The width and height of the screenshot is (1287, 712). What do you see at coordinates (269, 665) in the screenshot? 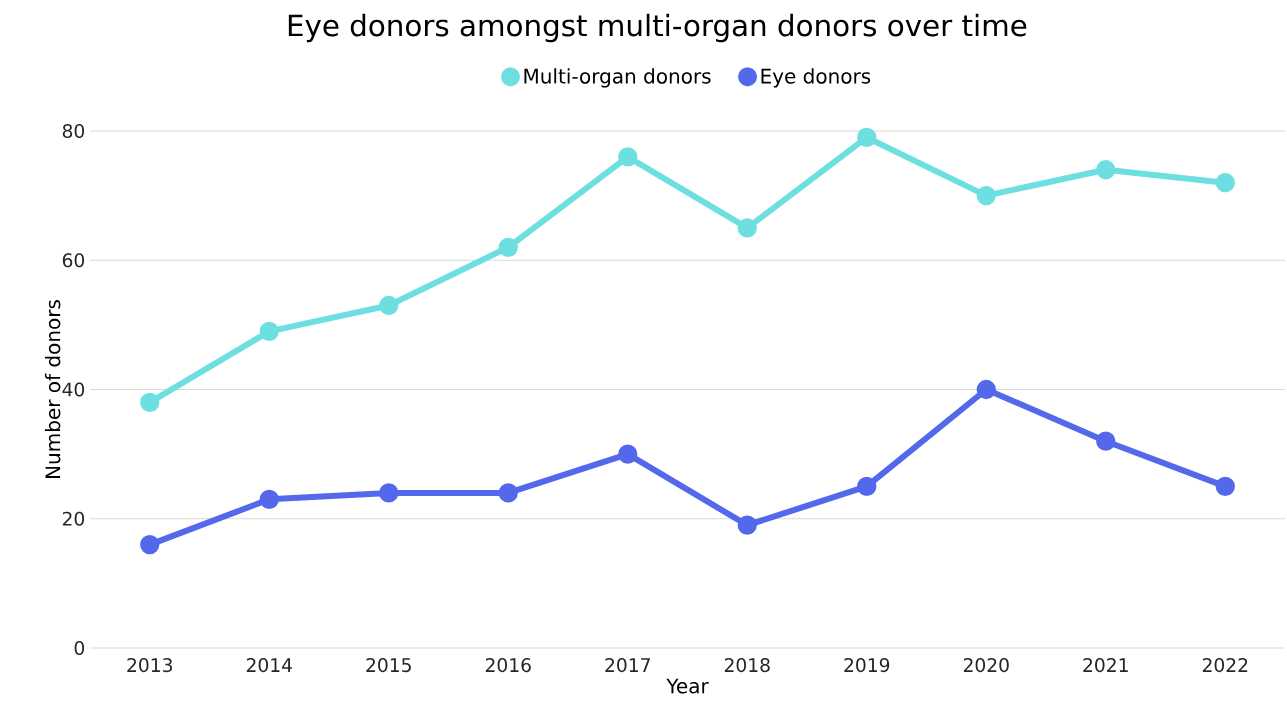
I see `x-tick-label: 2014` at bounding box center [269, 665].